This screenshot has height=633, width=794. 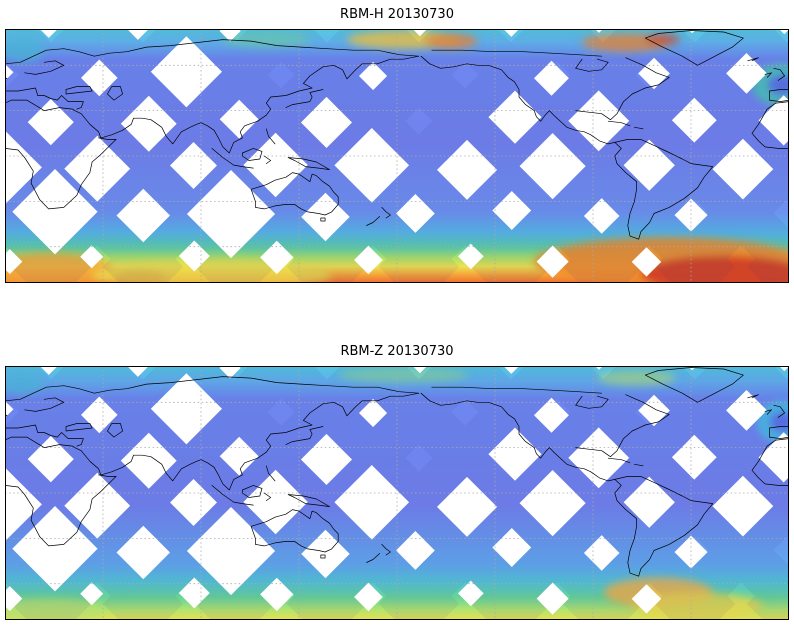 What do you see at coordinates (397, 14) in the screenshot?
I see `panel-title-rbm-h: RBM-H 20130730` at bounding box center [397, 14].